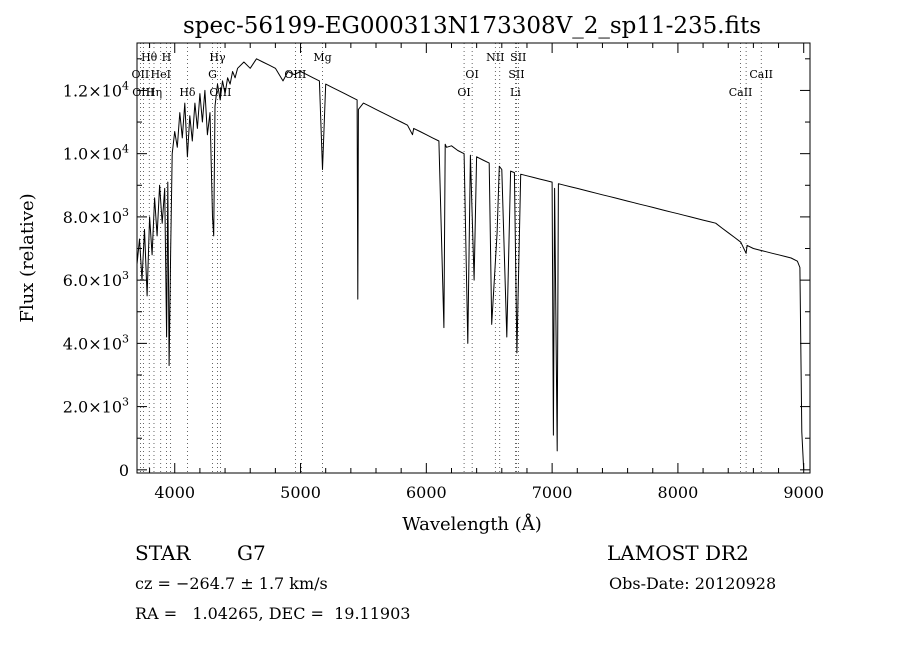 Image resolution: width=900 pixels, height=650 pixels. I want to click on x-axis-label: Wavelength (Å), so click(472, 524).